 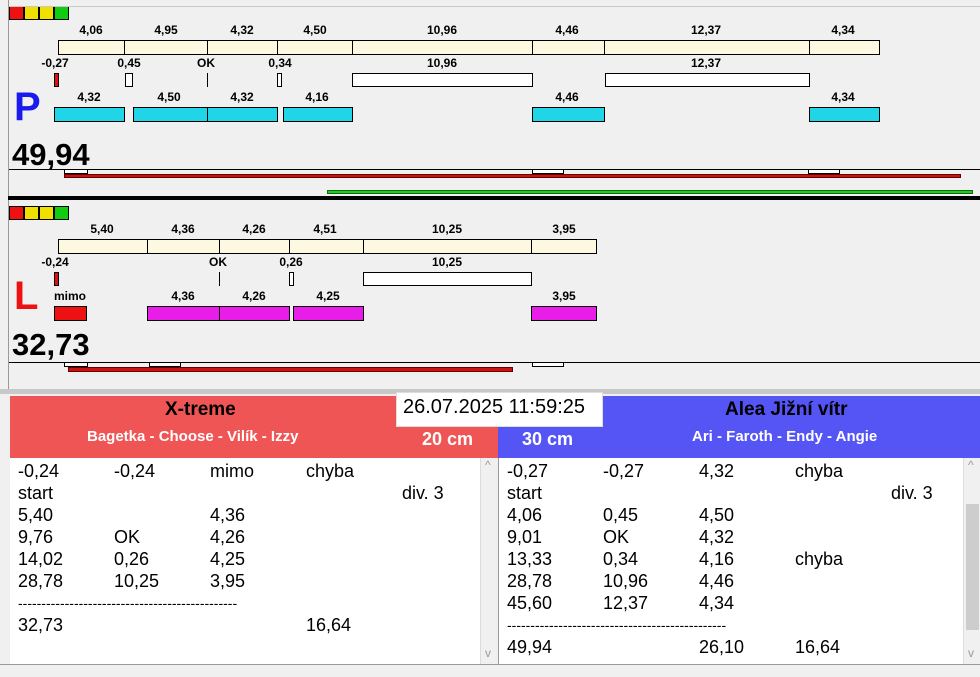 What do you see at coordinates (165, 30) in the screenshot?
I see `p-top-label: 4,95` at bounding box center [165, 30].